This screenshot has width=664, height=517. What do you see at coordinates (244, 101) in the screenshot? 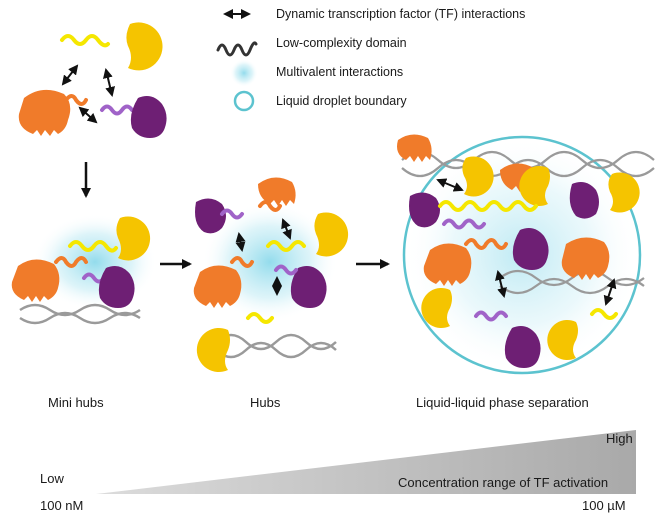
I see `legend-ring-icon` at bounding box center [244, 101].